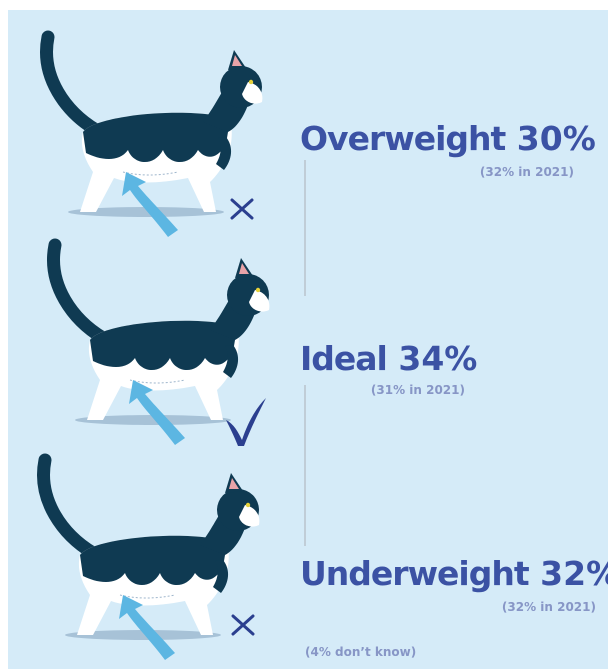 The height and width of the screenshot is (669, 608). What do you see at coordinates (556, 138) in the screenshot?
I see `value: 30%` at bounding box center [556, 138].